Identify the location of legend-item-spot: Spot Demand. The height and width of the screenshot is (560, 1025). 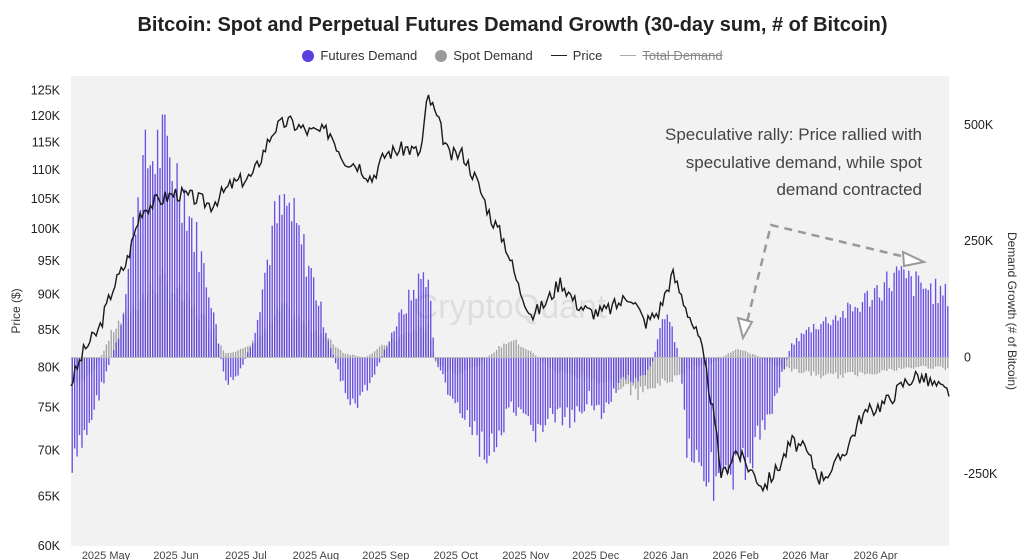
(484, 55).